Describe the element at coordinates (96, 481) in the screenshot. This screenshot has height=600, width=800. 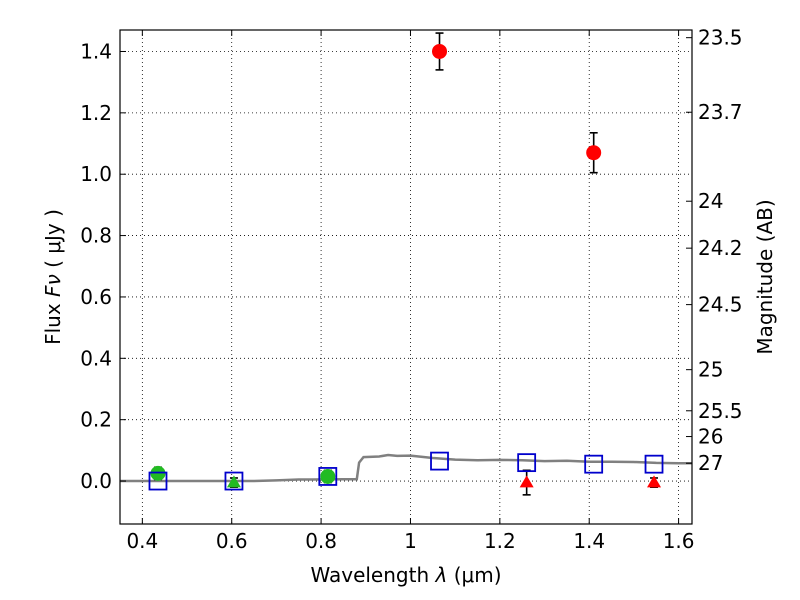
I see `y-tick-label: 0.0` at that location.